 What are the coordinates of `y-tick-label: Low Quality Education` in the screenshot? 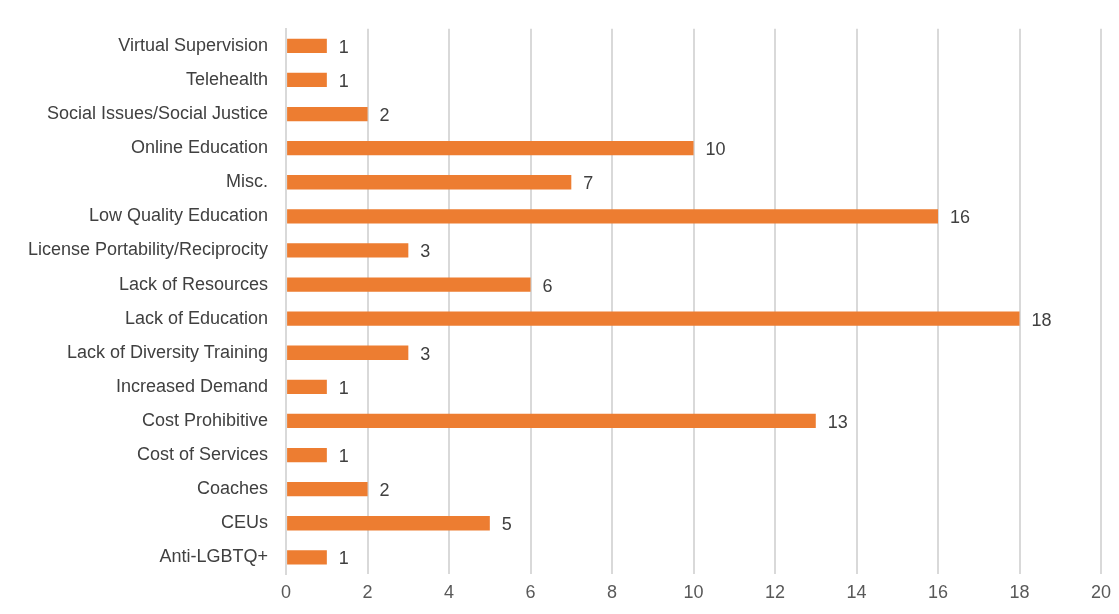 It's located at (178, 215).